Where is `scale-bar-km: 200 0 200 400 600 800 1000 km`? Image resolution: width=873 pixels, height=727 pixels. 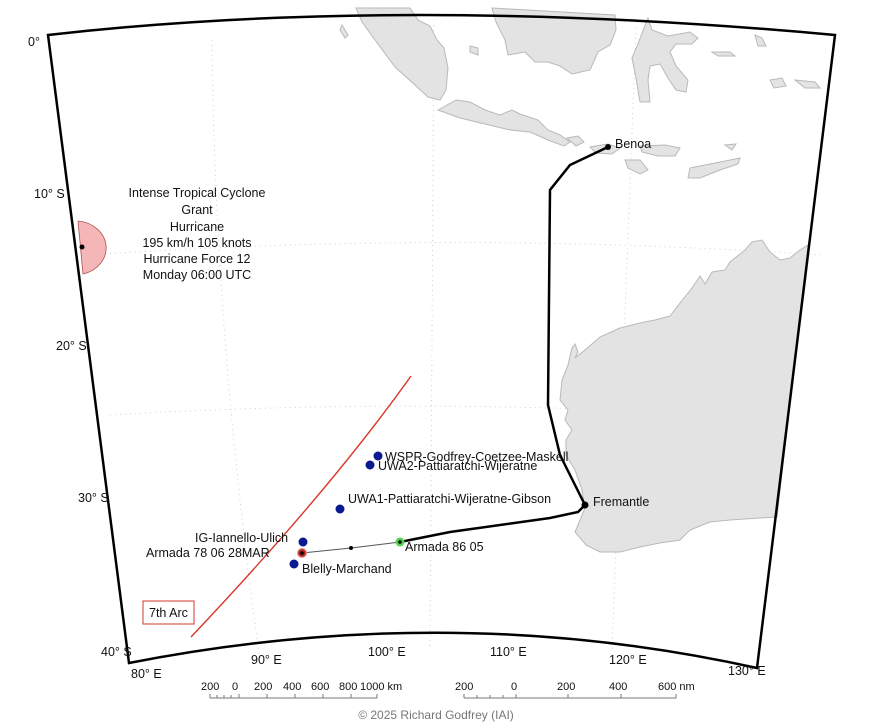
scale-bar-km: 200 0 200 400 600 800 1000 km is located at coordinates (301, 690).